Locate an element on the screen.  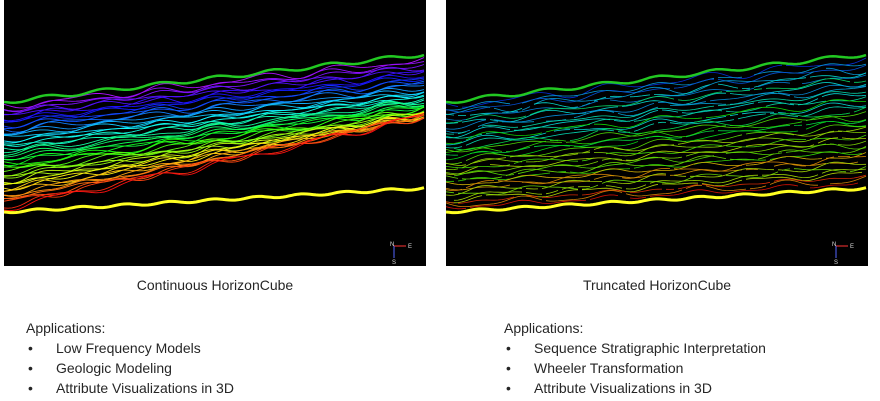
list-item: • Sequence Stratigraphic Interpretation is located at coordinates (635, 348).